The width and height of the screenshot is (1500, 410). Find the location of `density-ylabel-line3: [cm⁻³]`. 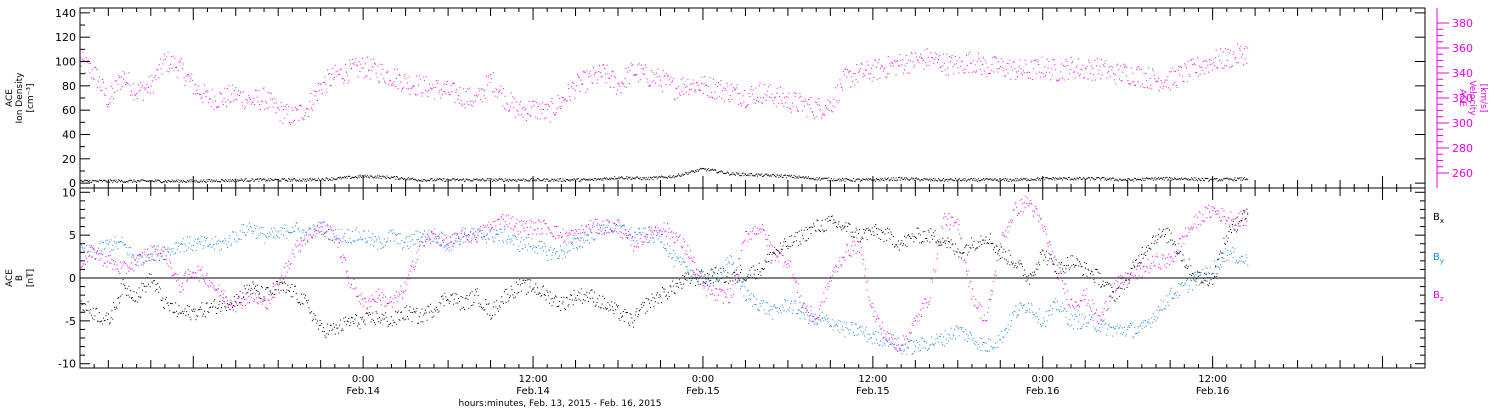

density-ylabel-line3: [cm⁻³] is located at coordinates (31, 97).